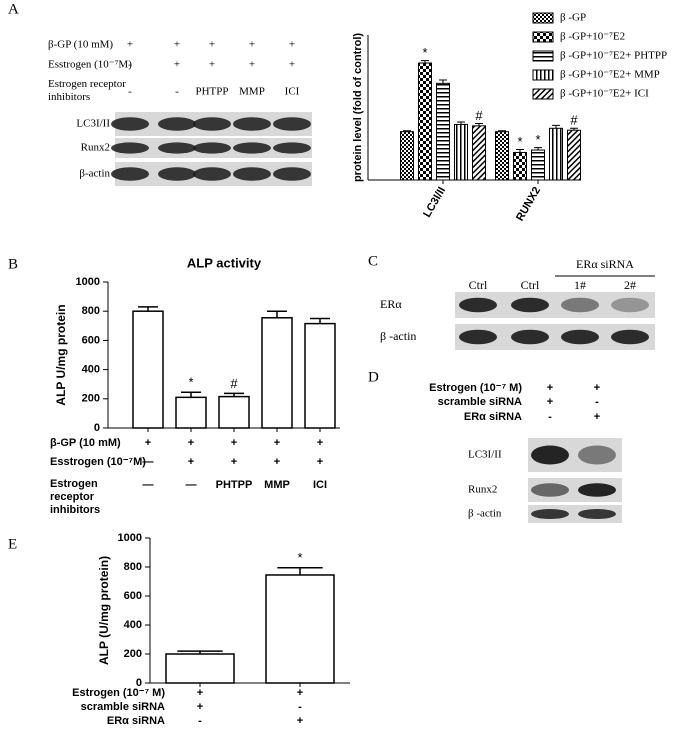 The image size is (675, 729). What do you see at coordinates (91, 340) in the screenshot?
I see `y-tick-label: 600` at bounding box center [91, 340].